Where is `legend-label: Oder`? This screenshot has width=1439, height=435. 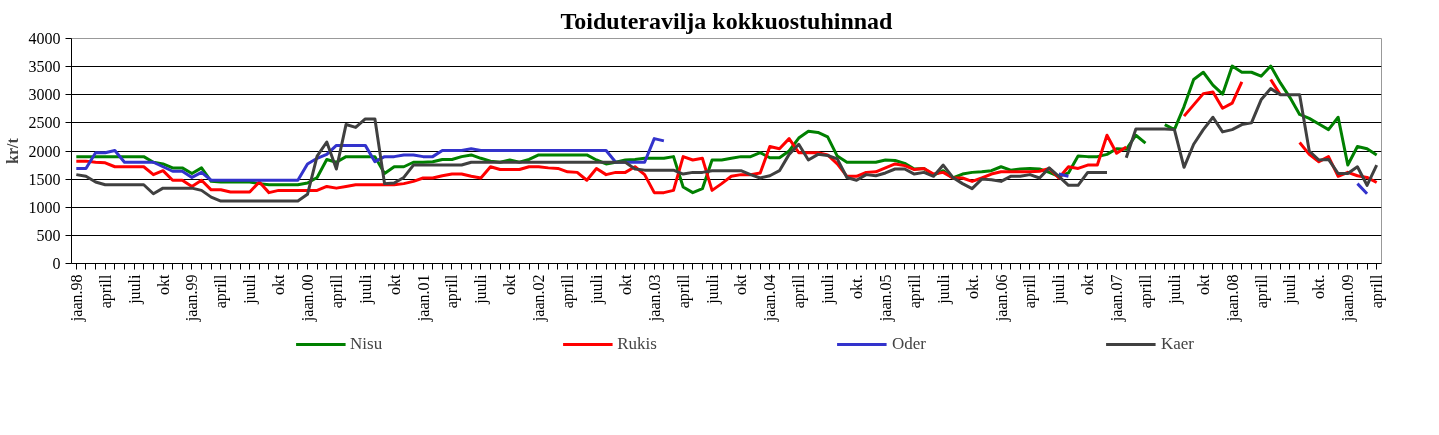 legend-label: Oder is located at coordinates (908, 344).